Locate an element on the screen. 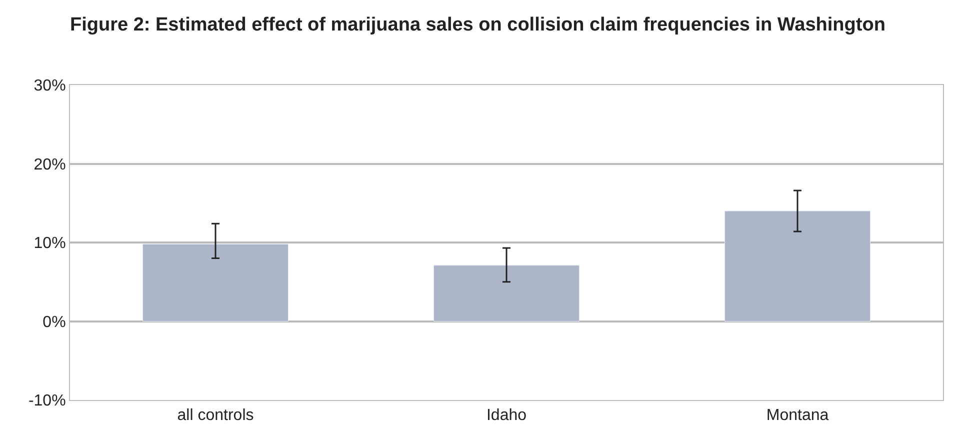  chart-title: Figure 2: Estimated effect of marijuana sales on collision claim frequencies in Washington is located at coordinates (478, 25).